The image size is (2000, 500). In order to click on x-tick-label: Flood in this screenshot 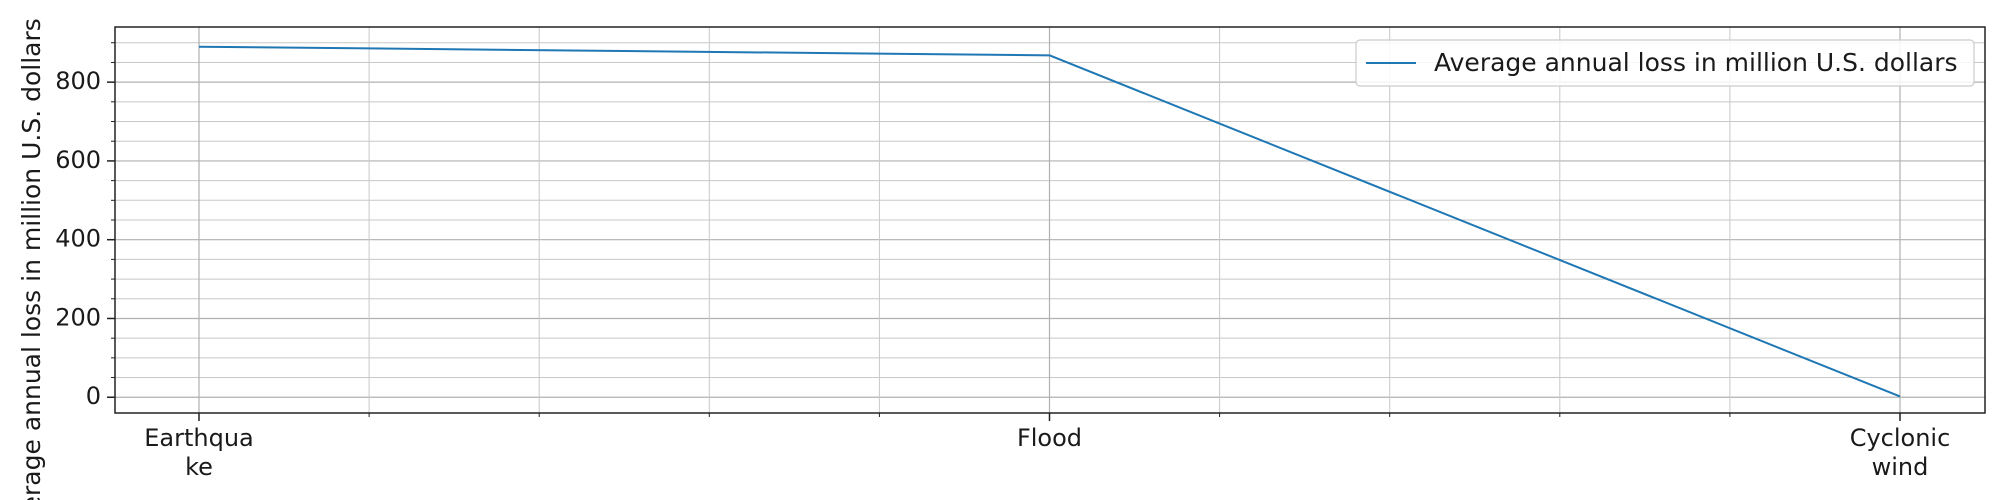, I will do `click(1049, 438)`.